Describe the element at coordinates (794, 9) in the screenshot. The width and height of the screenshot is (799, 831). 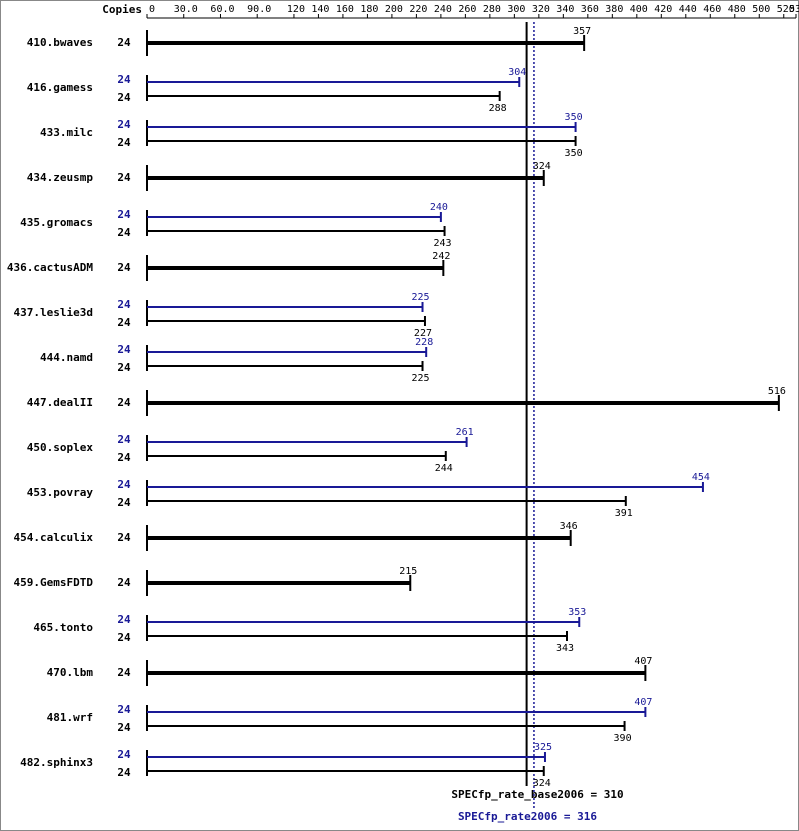
I see `x-tick-label: 530` at that location.